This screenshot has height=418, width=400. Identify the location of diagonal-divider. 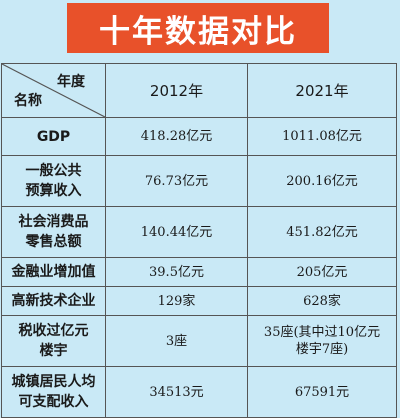
(53, 90).